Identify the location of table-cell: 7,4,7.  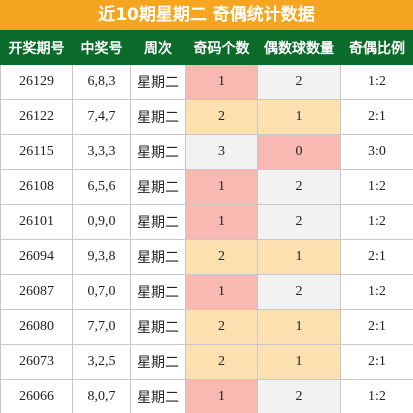
(101, 117).